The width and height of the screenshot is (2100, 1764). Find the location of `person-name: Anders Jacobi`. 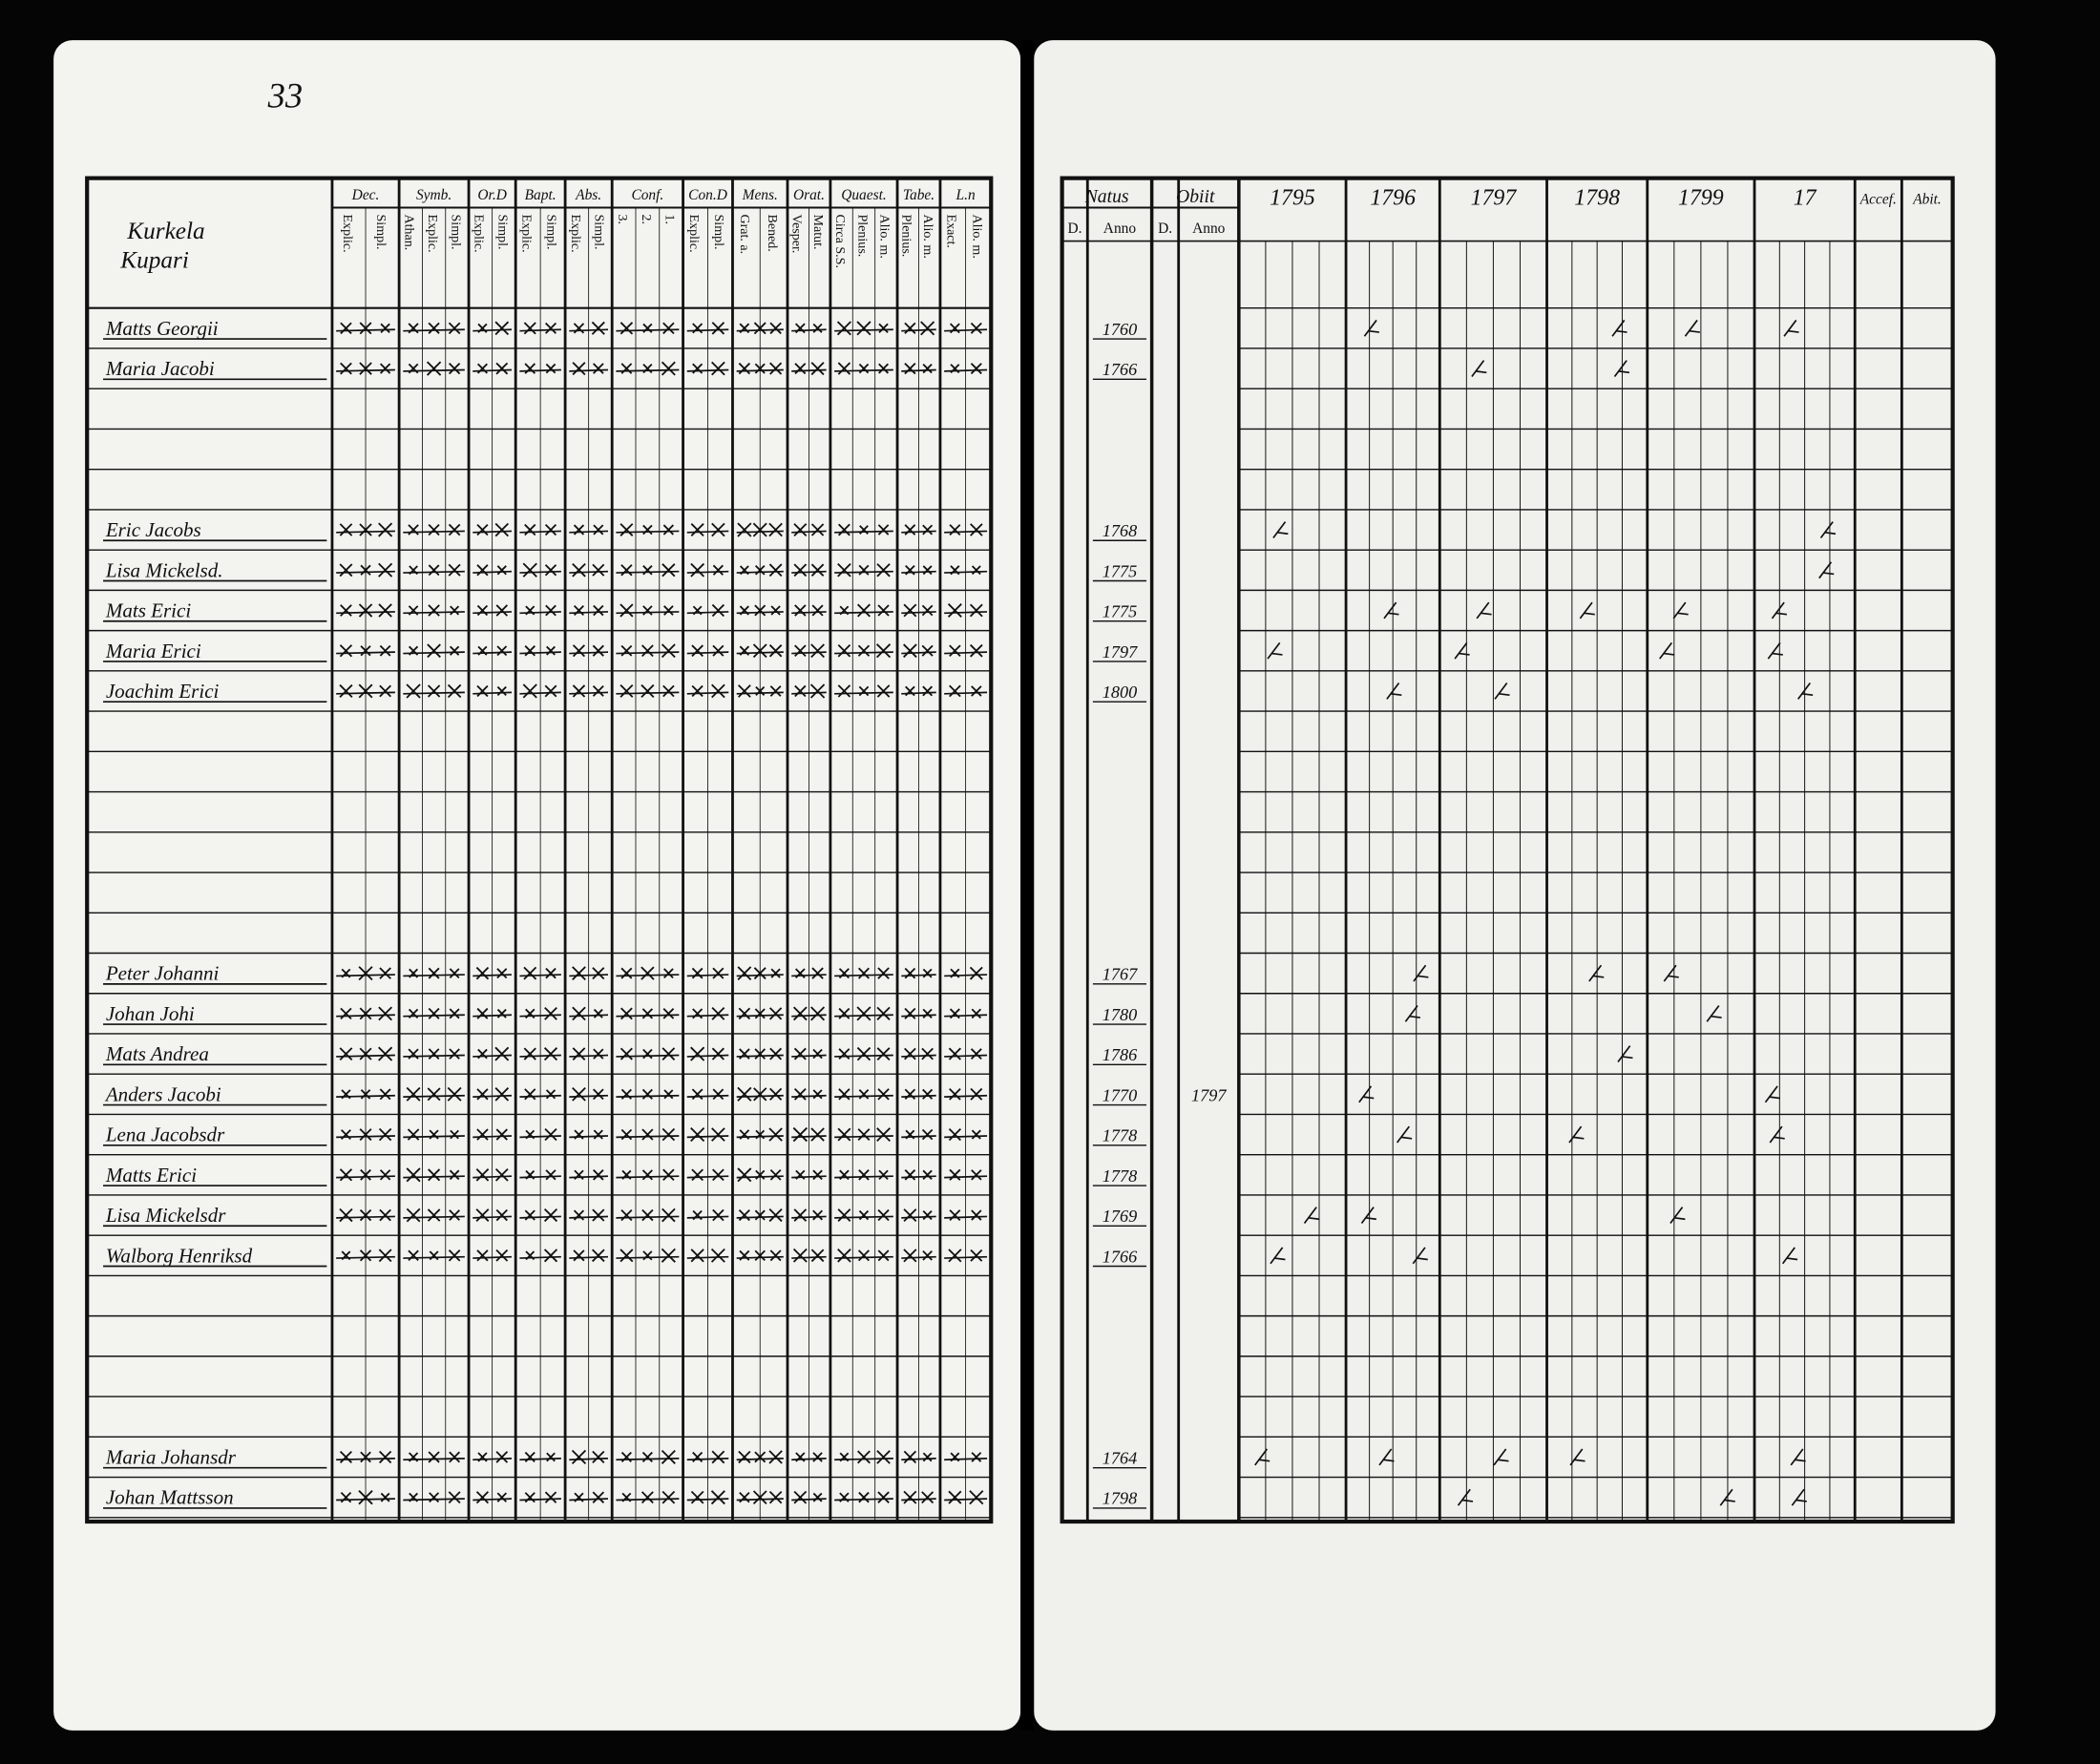

person-name: Anders Jacobi is located at coordinates (162, 1094).